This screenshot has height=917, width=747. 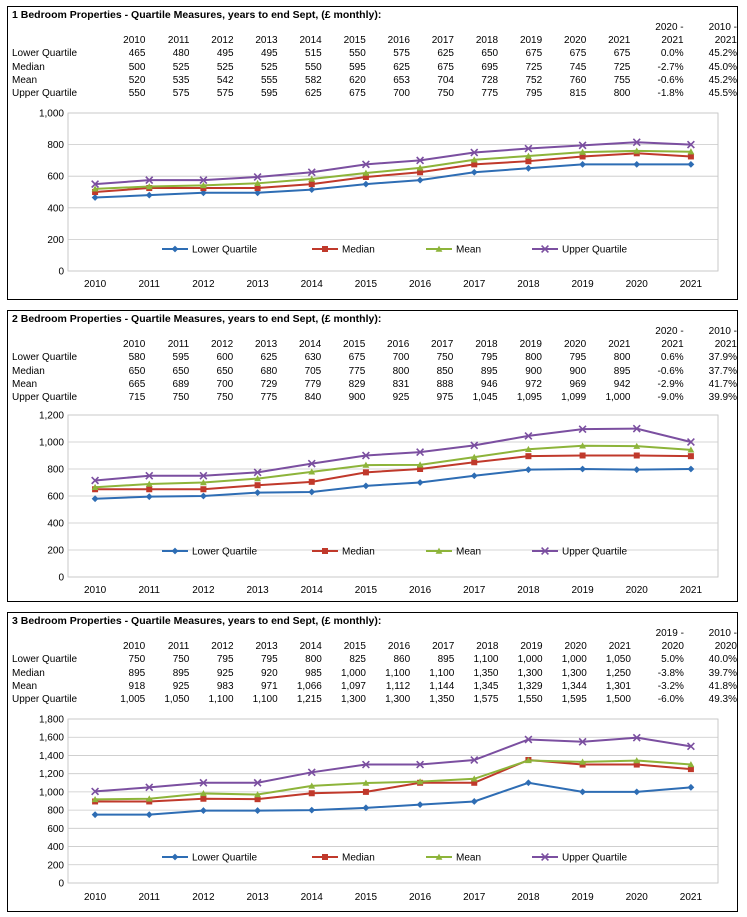 What do you see at coordinates (61, 884) in the screenshot?
I see `y-tick-label: 0` at bounding box center [61, 884].